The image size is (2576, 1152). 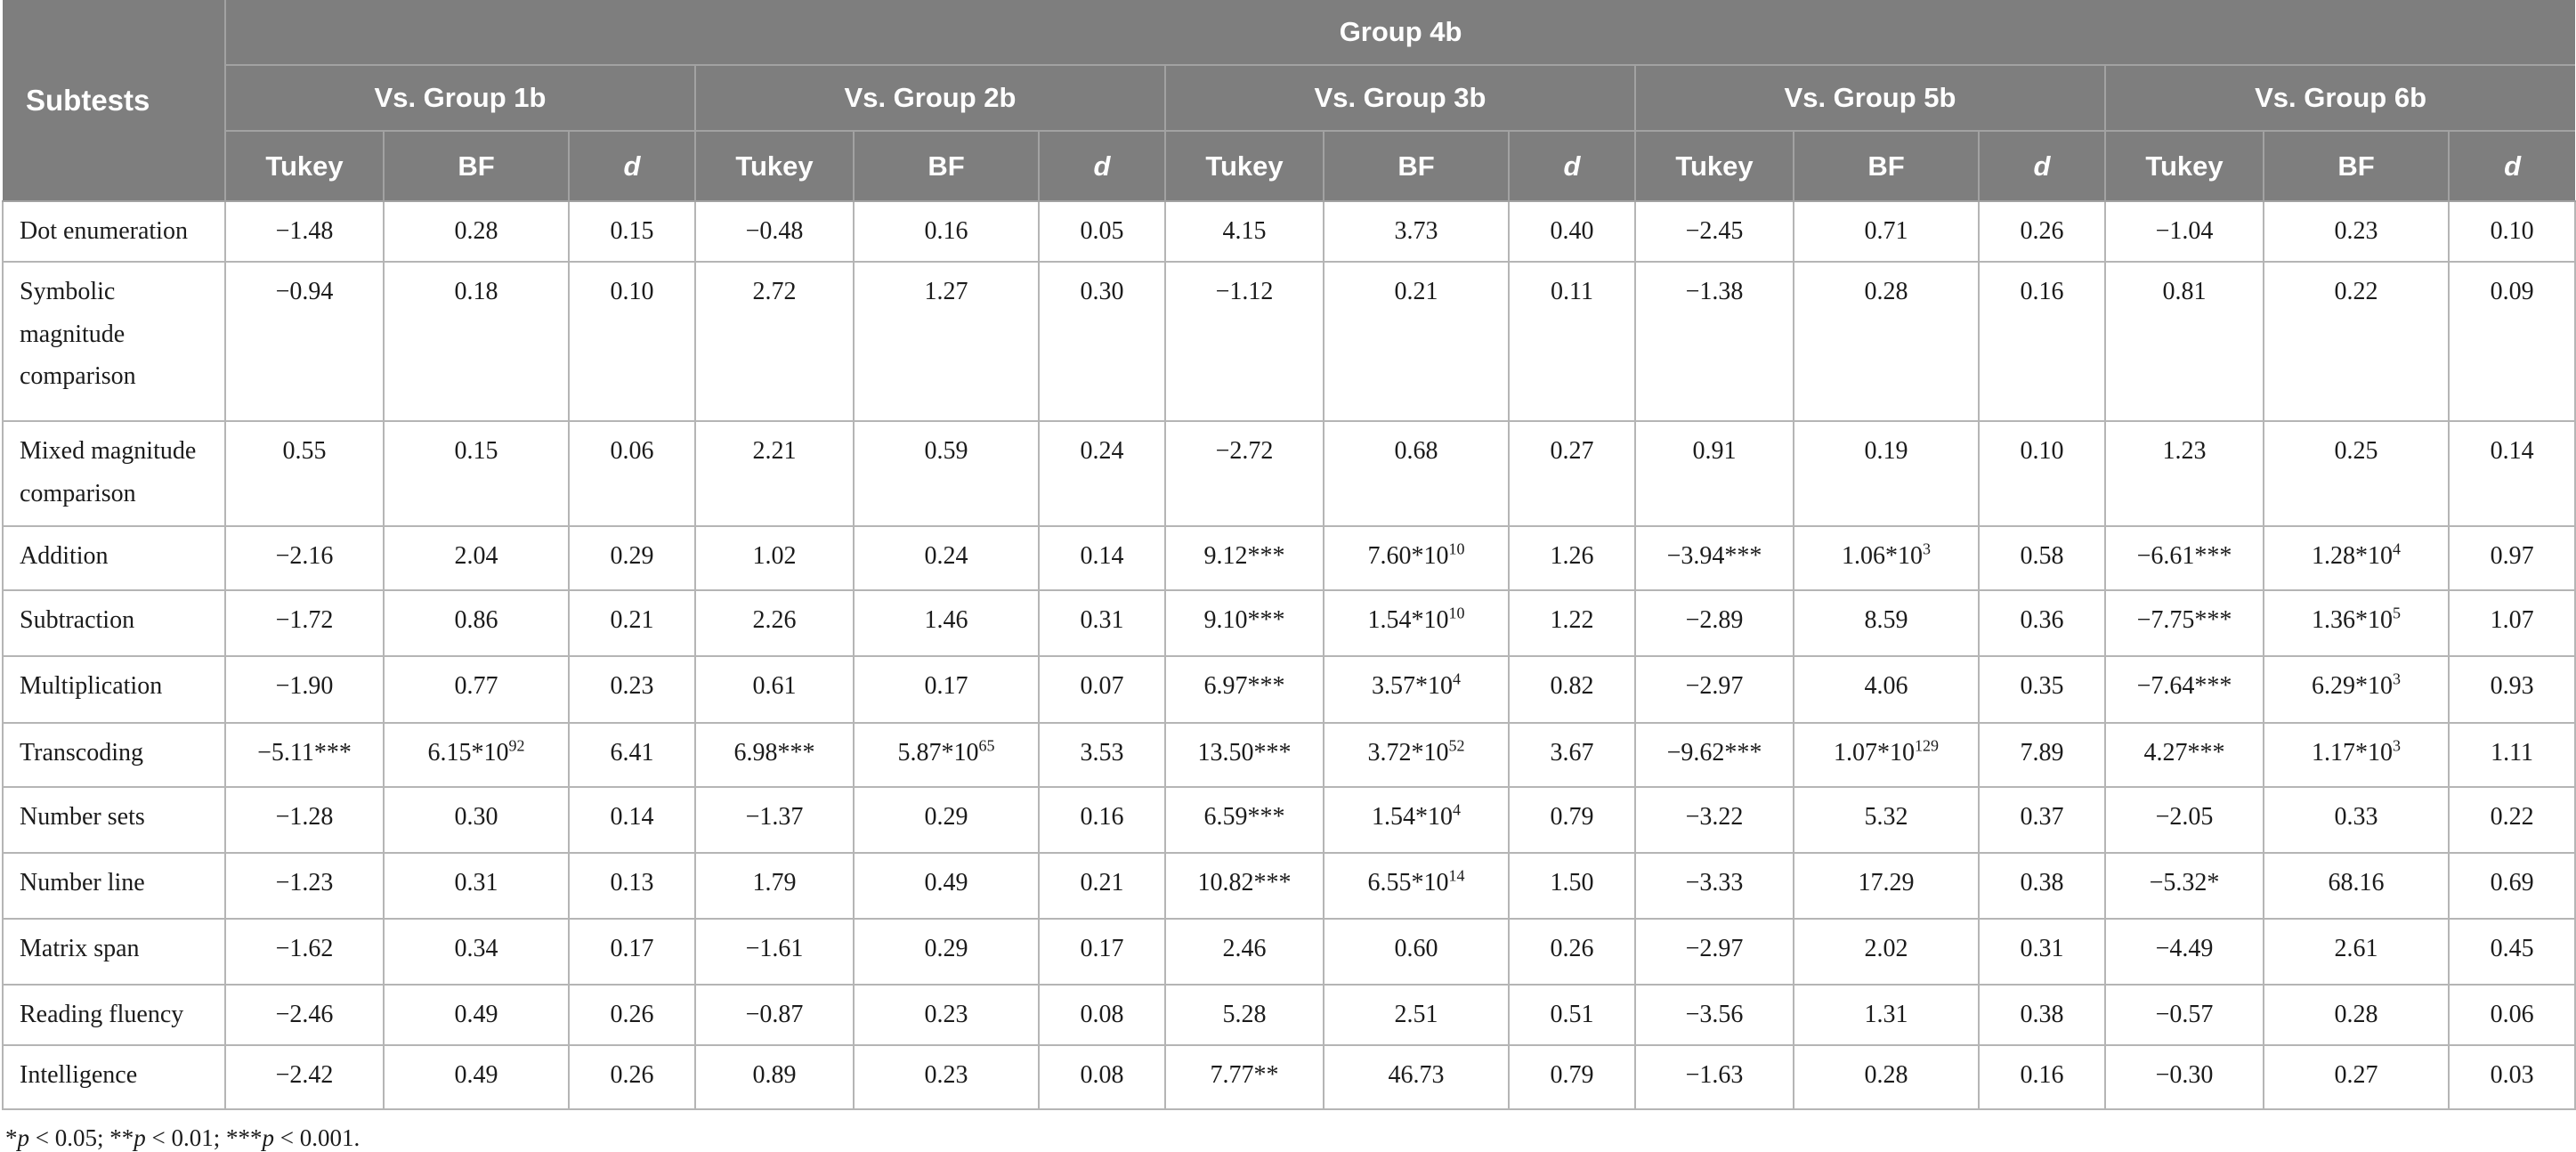 I want to click on value-cell: 1.28*104, so click(x=2356, y=558).